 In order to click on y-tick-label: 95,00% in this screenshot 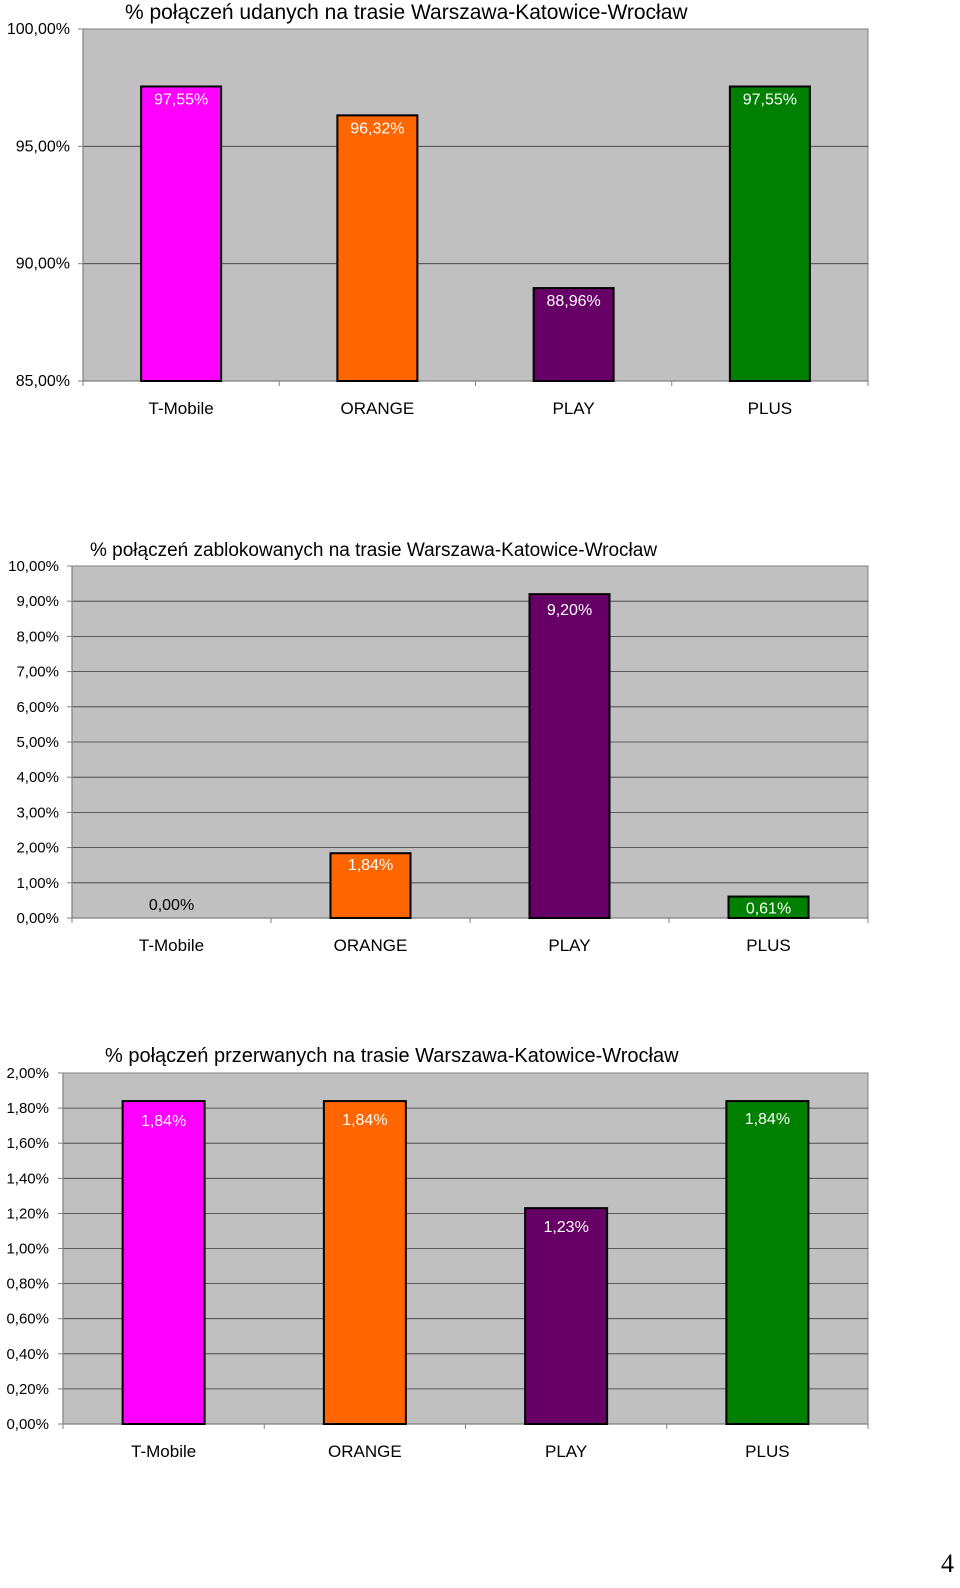, I will do `click(43, 146)`.